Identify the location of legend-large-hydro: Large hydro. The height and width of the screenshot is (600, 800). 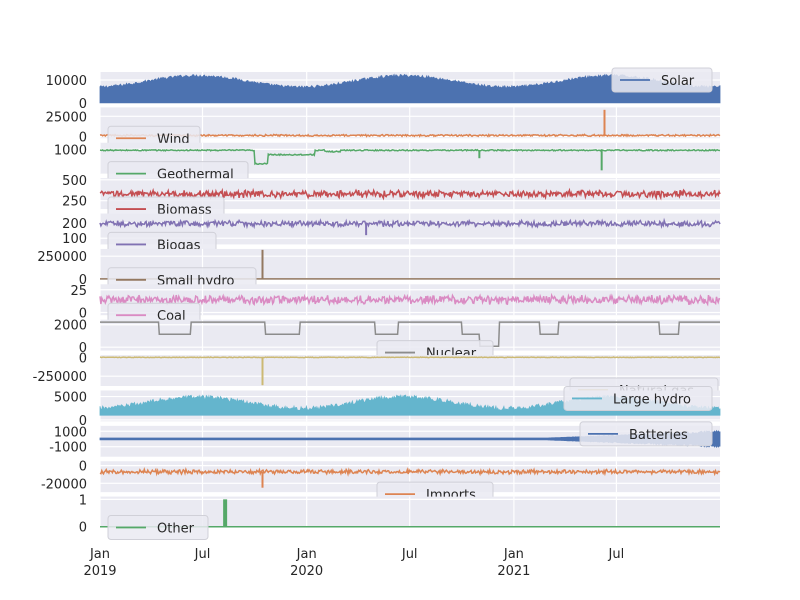
(638, 398).